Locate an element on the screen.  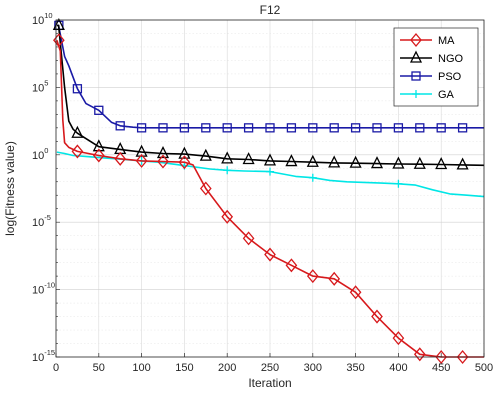
x-tick-label: 250 is located at coordinates (270, 368).